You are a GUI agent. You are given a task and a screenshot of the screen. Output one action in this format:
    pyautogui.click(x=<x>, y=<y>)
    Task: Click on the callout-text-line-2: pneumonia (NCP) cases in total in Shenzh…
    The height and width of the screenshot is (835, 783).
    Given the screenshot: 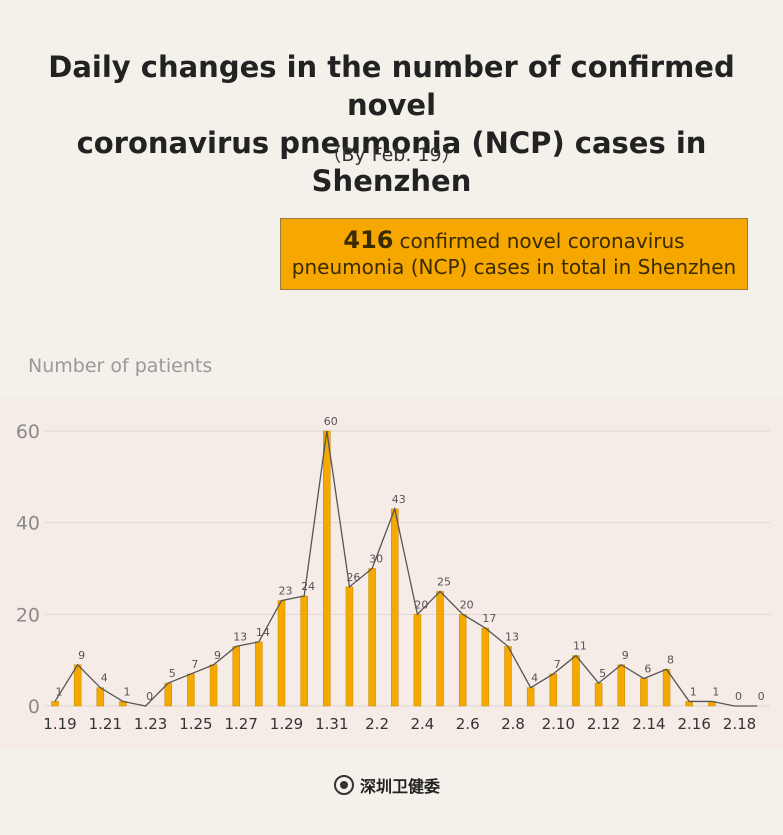 What is the action you would take?
    pyautogui.click(x=514, y=267)
    